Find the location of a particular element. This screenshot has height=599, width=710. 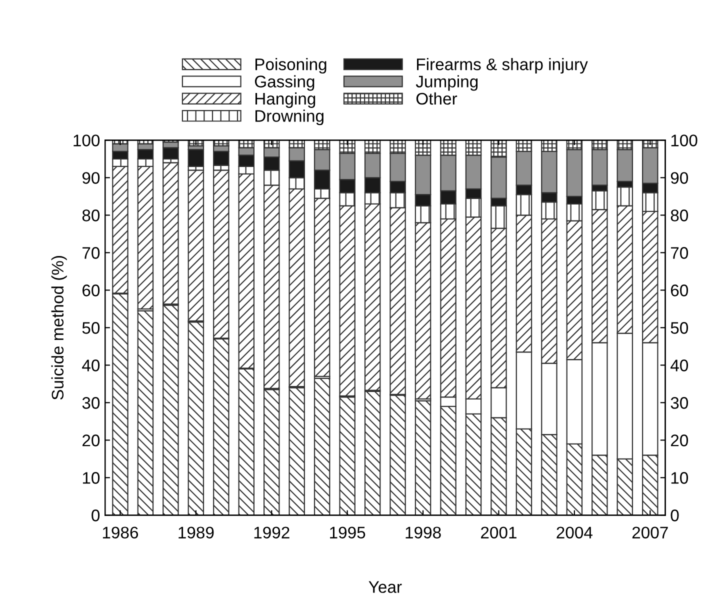

x-tick-label: 2004 is located at coordinates (574, 532).